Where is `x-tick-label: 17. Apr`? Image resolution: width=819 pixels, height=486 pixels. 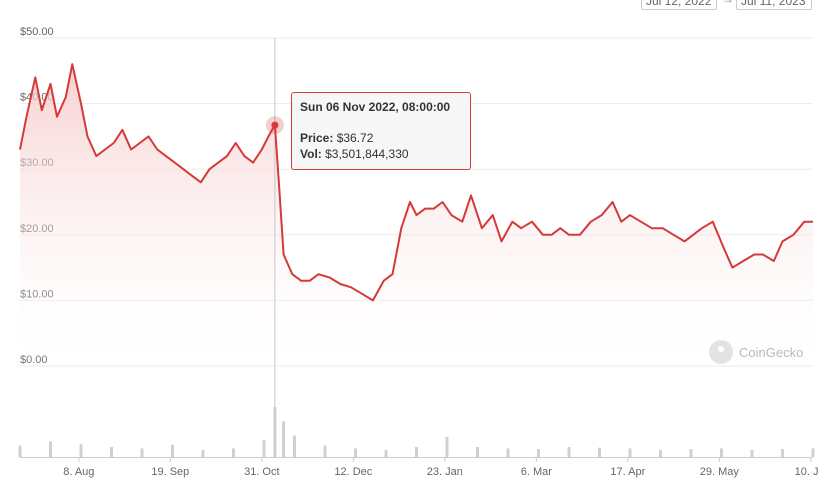 x-tick-label: 17. Apr is located at coordinates (627, 472).